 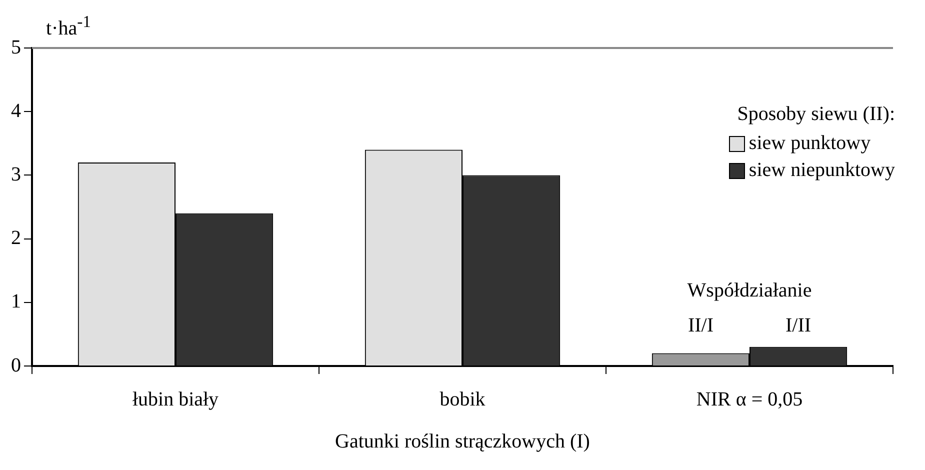 I want to click on x-axis-title: Gatunki roślin strączkowych (I), so click(x=462, y=441).